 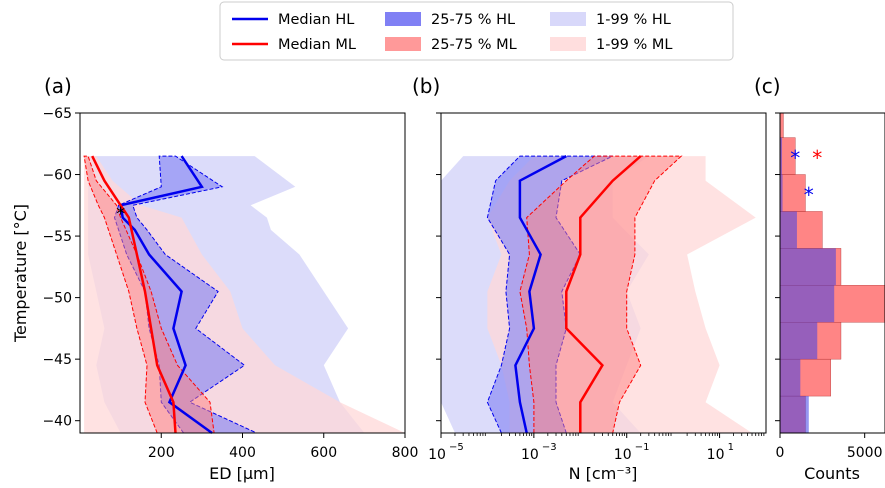 I want to click on x-axis-ticks-c: 0 5000, so click(x=829, y=447).